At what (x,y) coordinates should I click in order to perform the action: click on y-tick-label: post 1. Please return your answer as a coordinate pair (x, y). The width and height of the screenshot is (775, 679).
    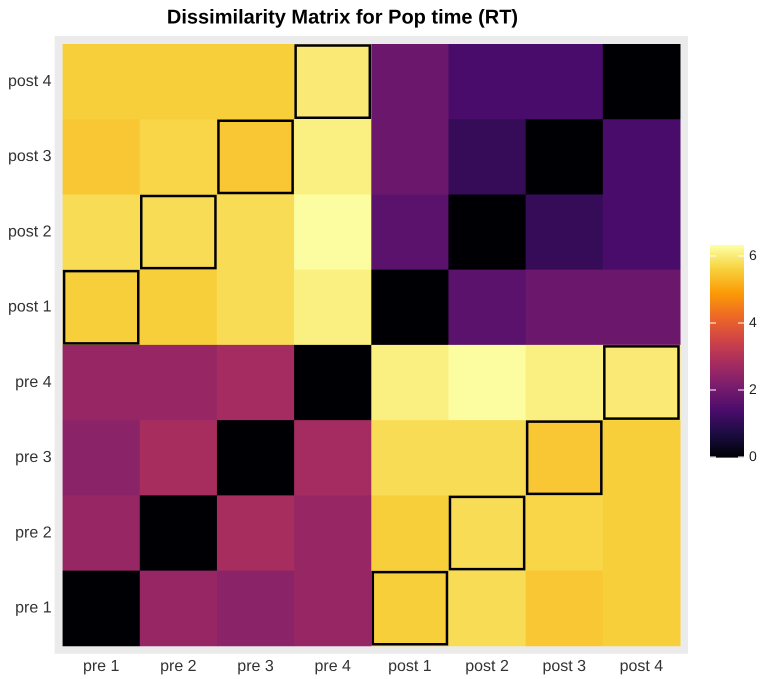
    Looking at the image, I should click on (30, 307).